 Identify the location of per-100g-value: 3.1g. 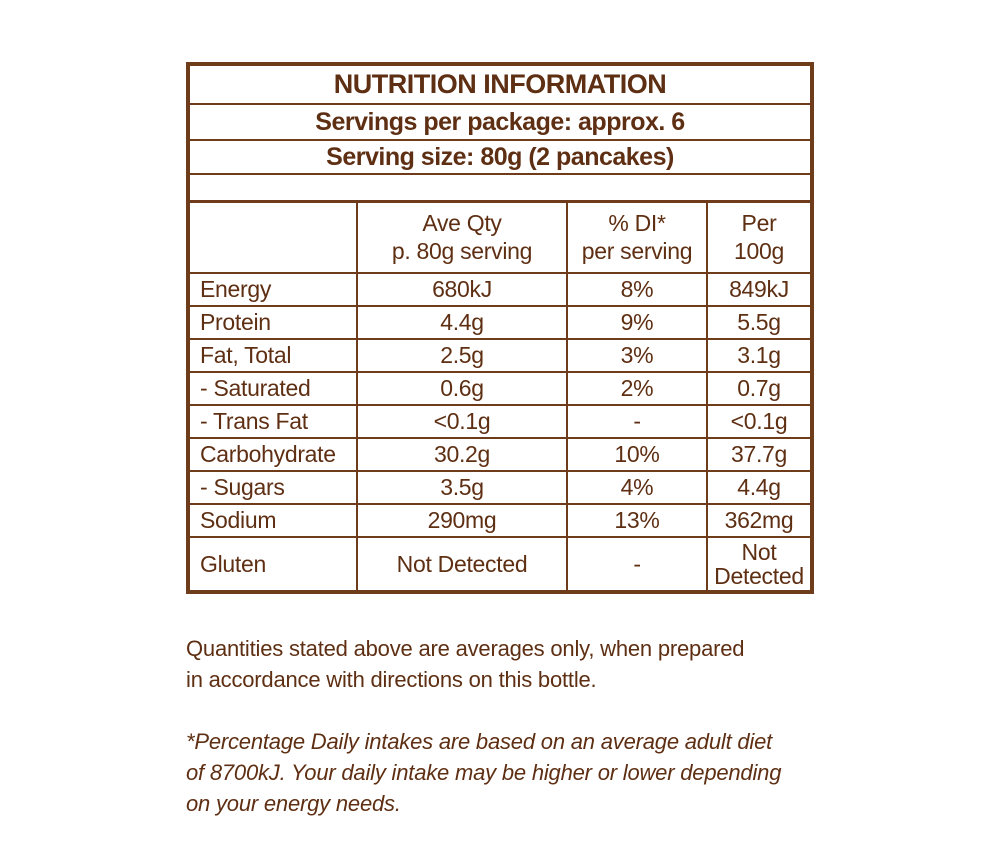
(758, 356).